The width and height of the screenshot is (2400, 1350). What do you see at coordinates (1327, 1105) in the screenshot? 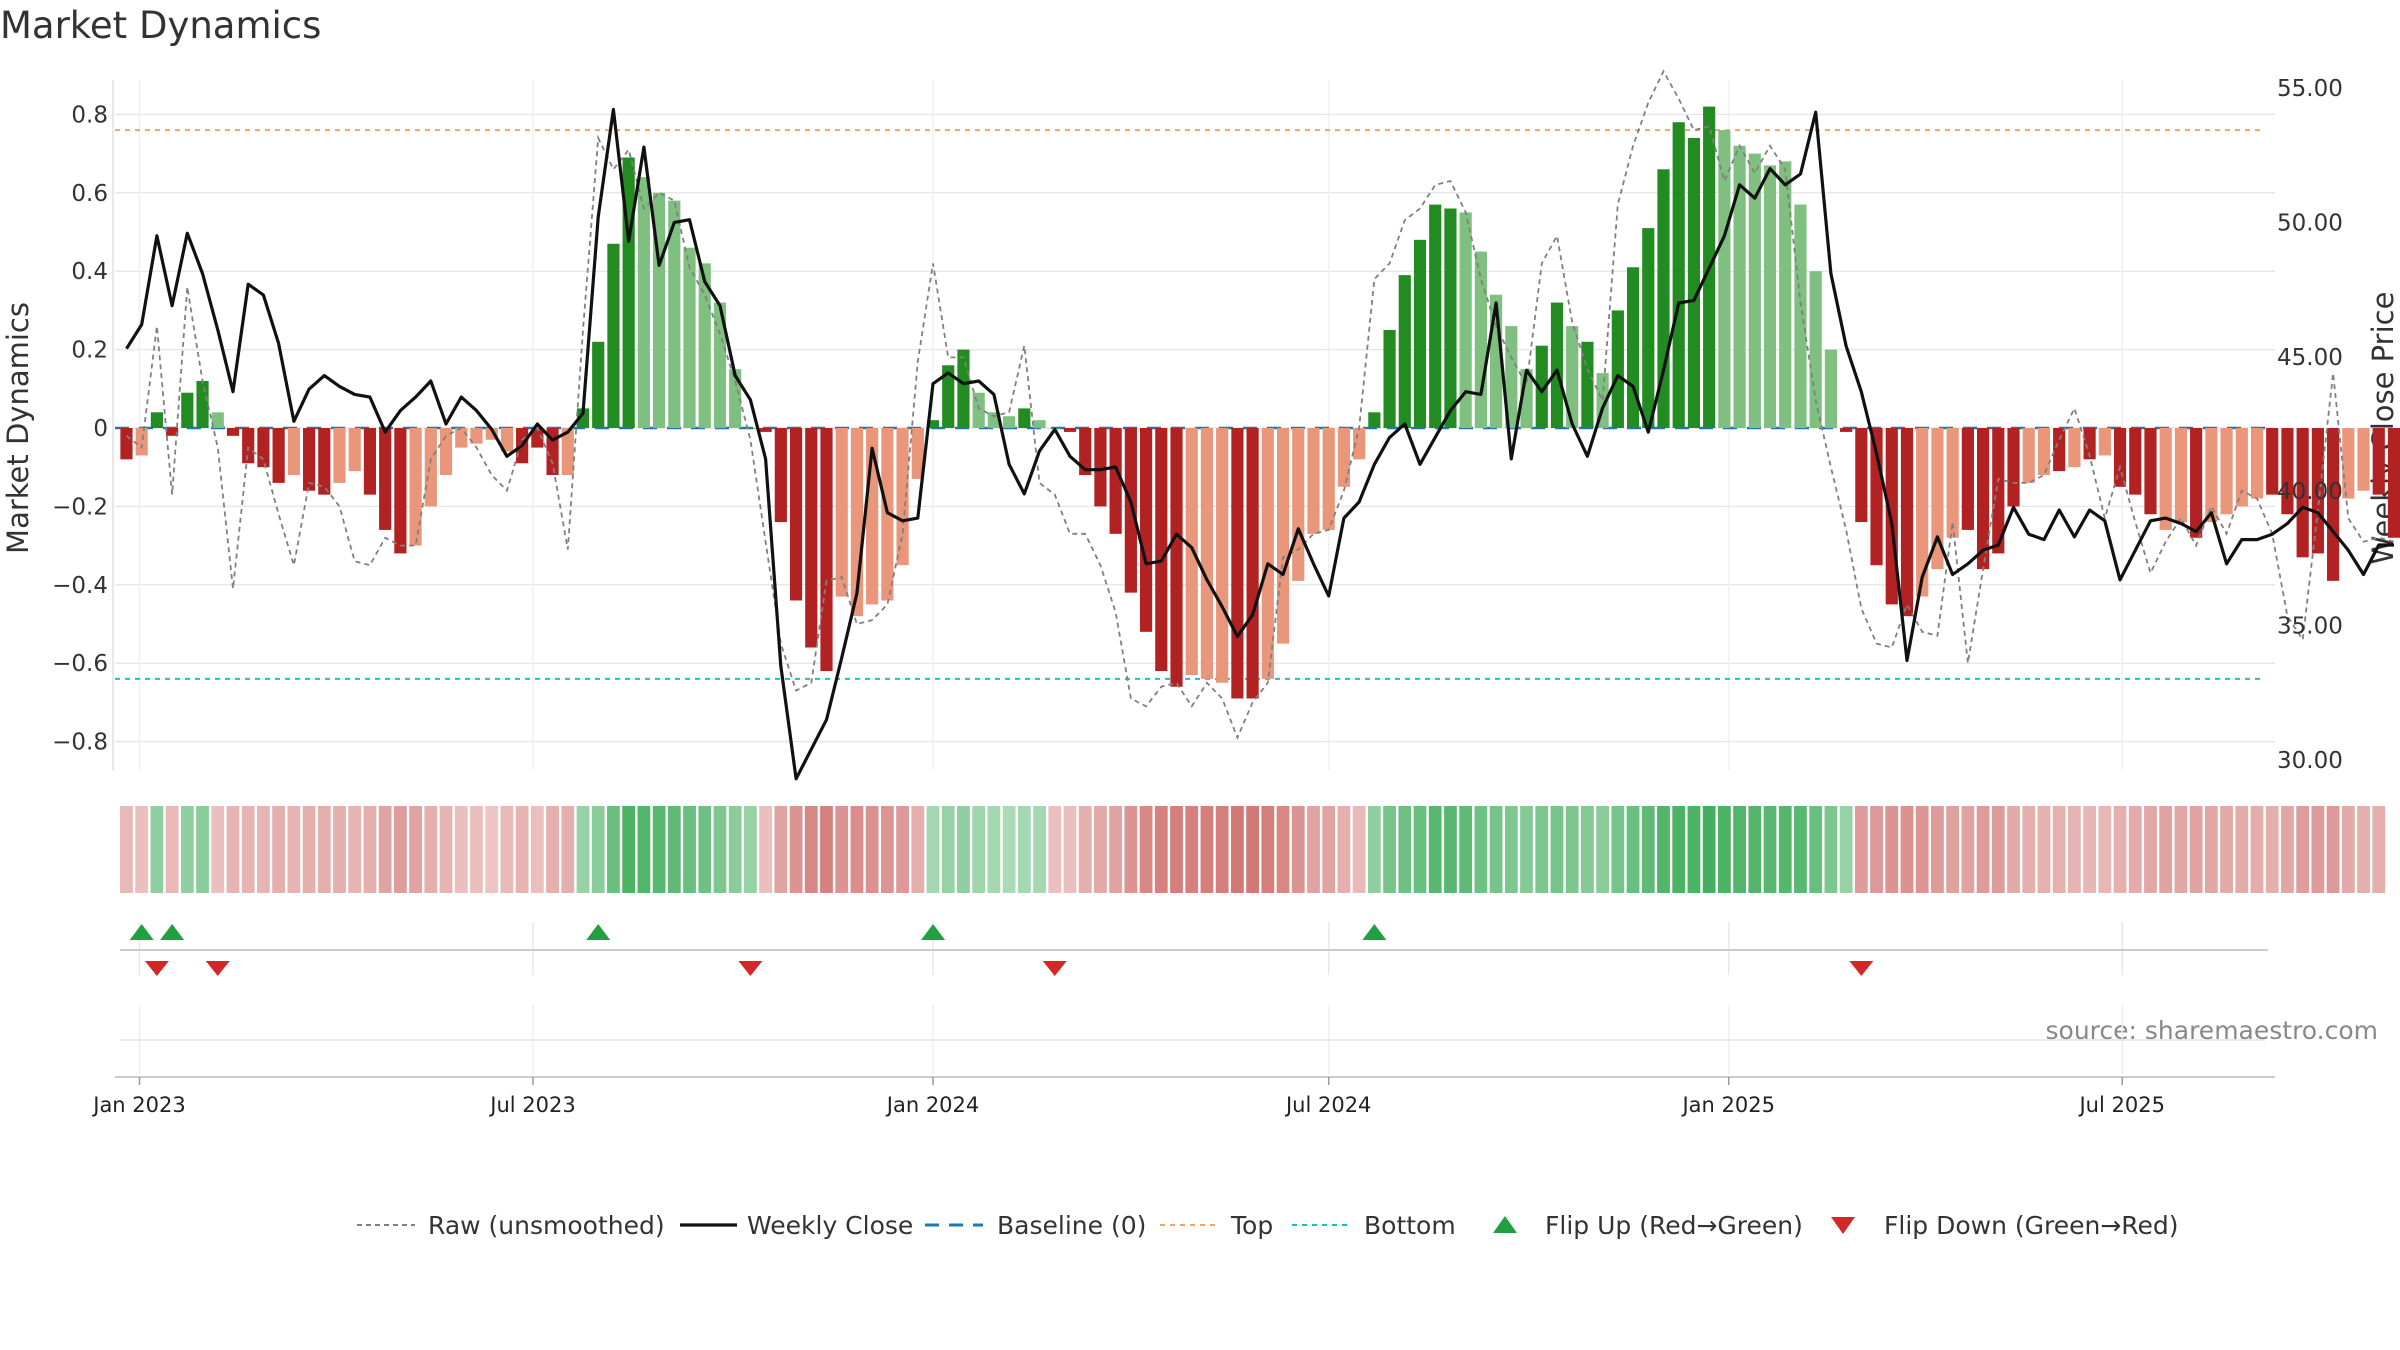
I see `x-tick-label: Jul 2024` at bounding box center [1327, 1105].